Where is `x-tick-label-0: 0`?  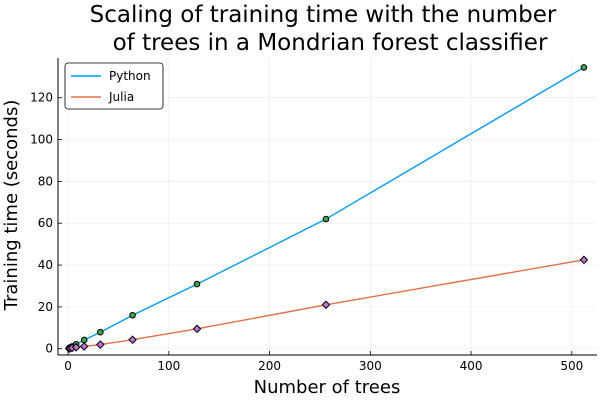
x-tick-label-0: 0 is located at coordinates (68, 366).